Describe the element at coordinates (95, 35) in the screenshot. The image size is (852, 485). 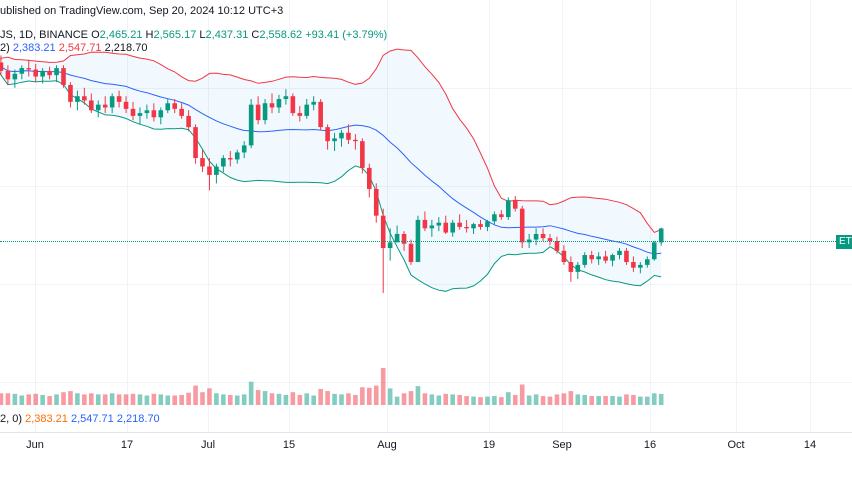
I see `open-key: O` at that location.